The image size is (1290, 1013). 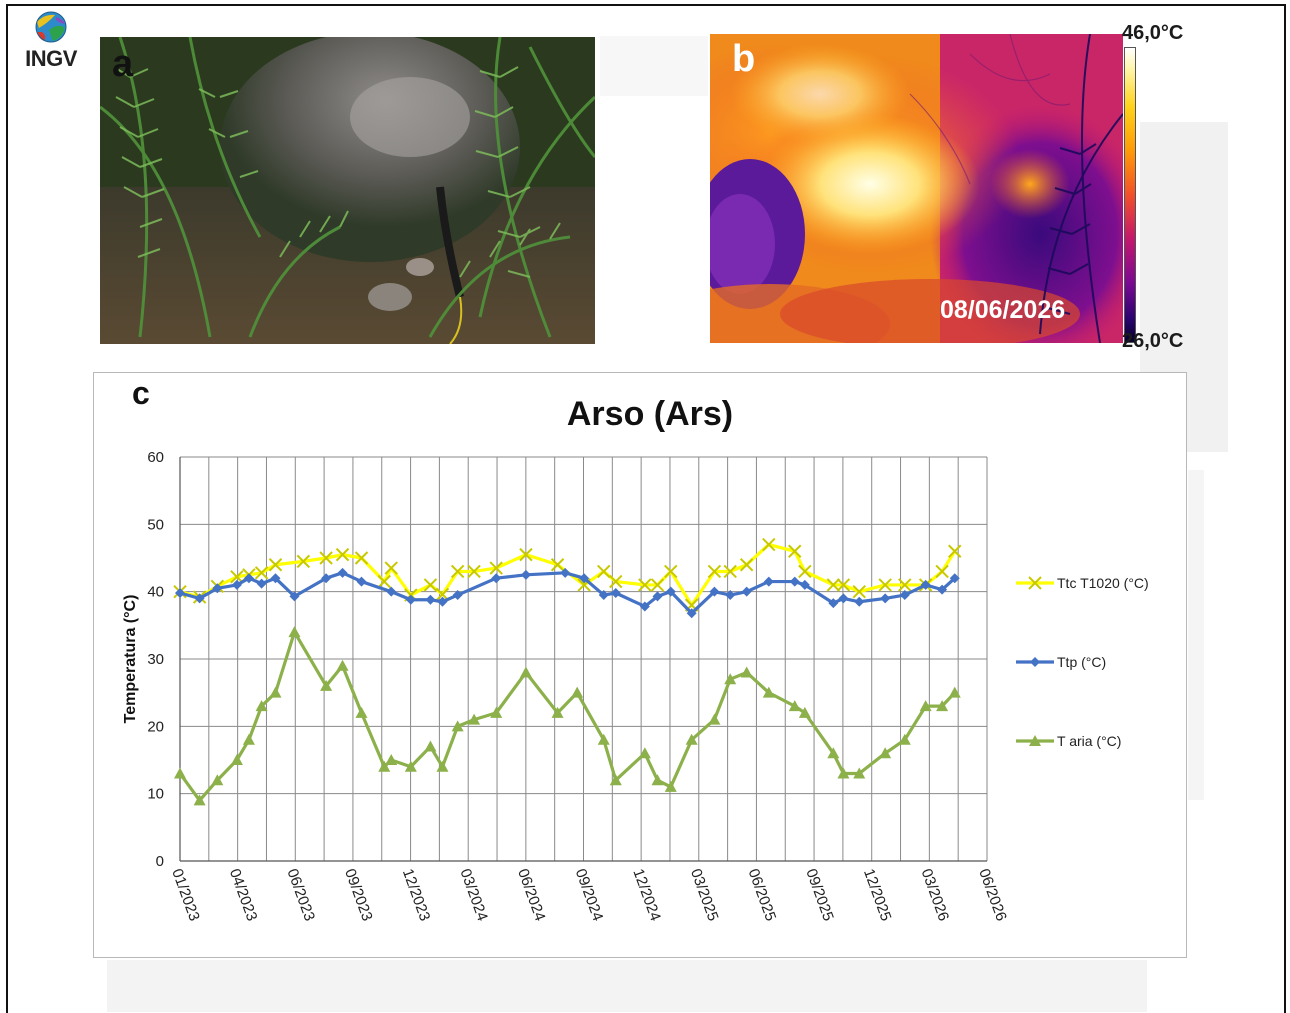 What do you see at coordinates (155, 794) in the screenshot?
I see `y-tick-label: 10` at bounding box center [155, 794].